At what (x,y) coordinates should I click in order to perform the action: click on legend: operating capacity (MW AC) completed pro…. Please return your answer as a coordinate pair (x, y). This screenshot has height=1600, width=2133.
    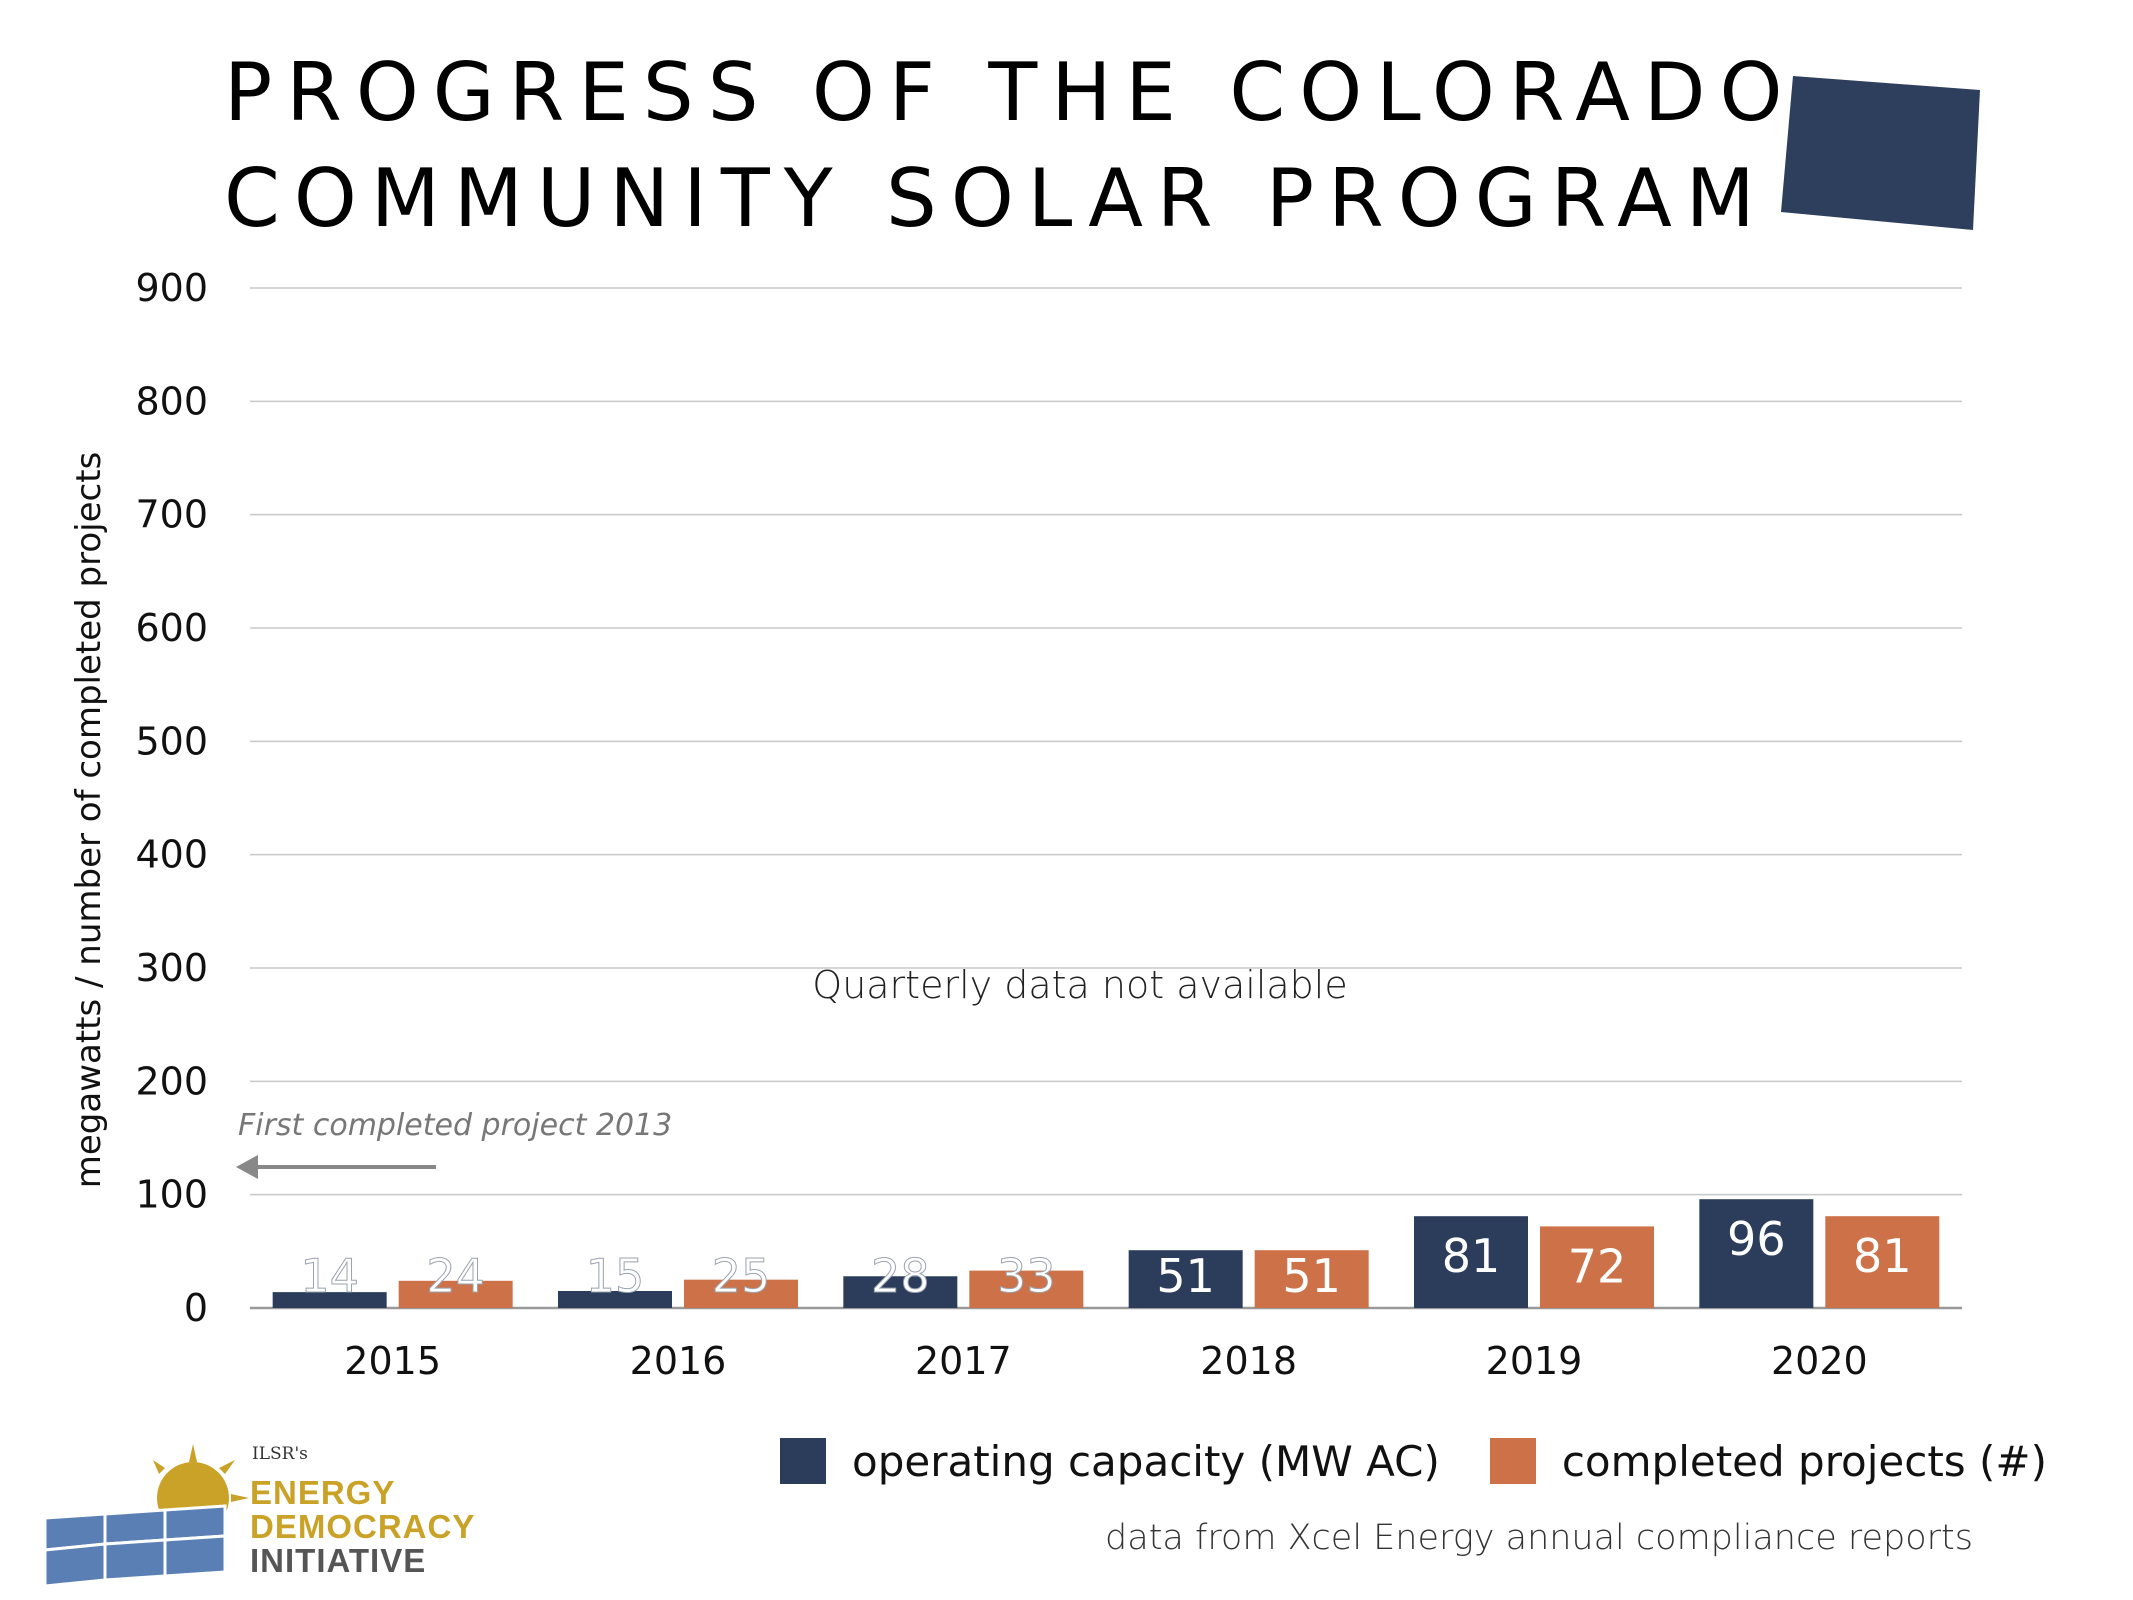
    Looking at the image, I should click on (1413, 1461).